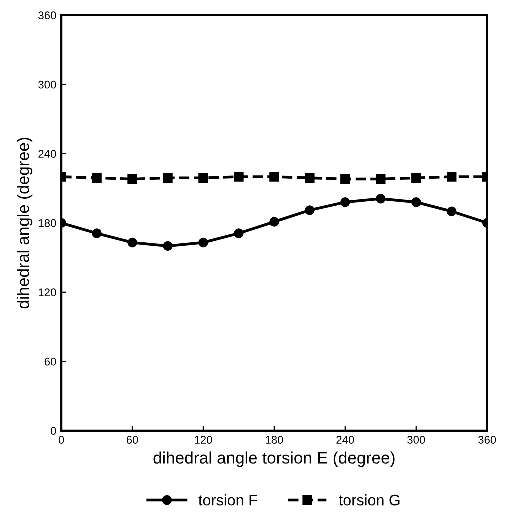 The height and width of the screenshot is (513, 513). What do you see at coordinates (228, 500) in the screenshot?
I see `legend-label: torsion F` at bounding box center [228, 500].